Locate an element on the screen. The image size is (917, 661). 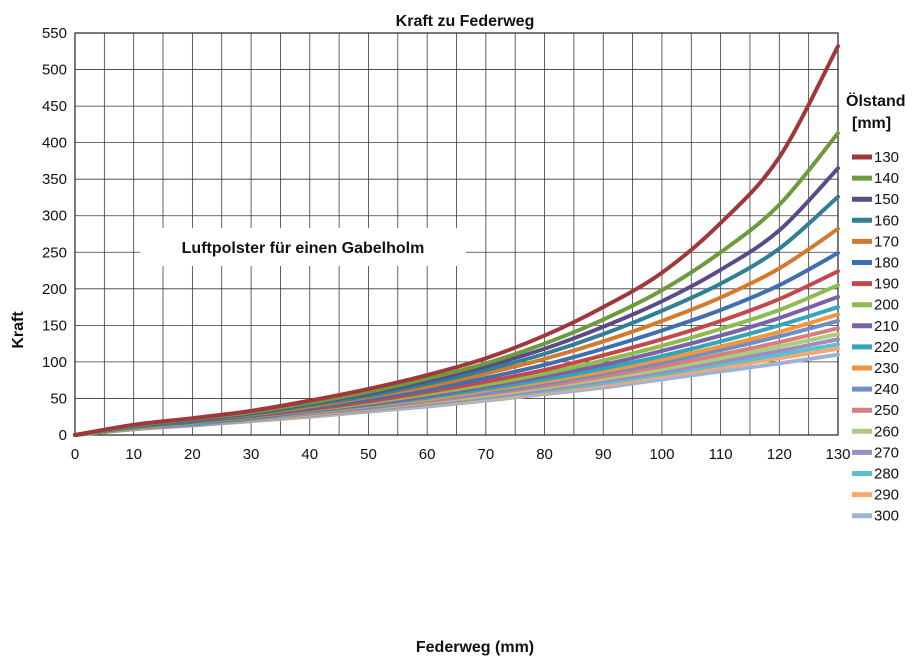
legend-label-290: 290 is located at coordinates (886, 495).